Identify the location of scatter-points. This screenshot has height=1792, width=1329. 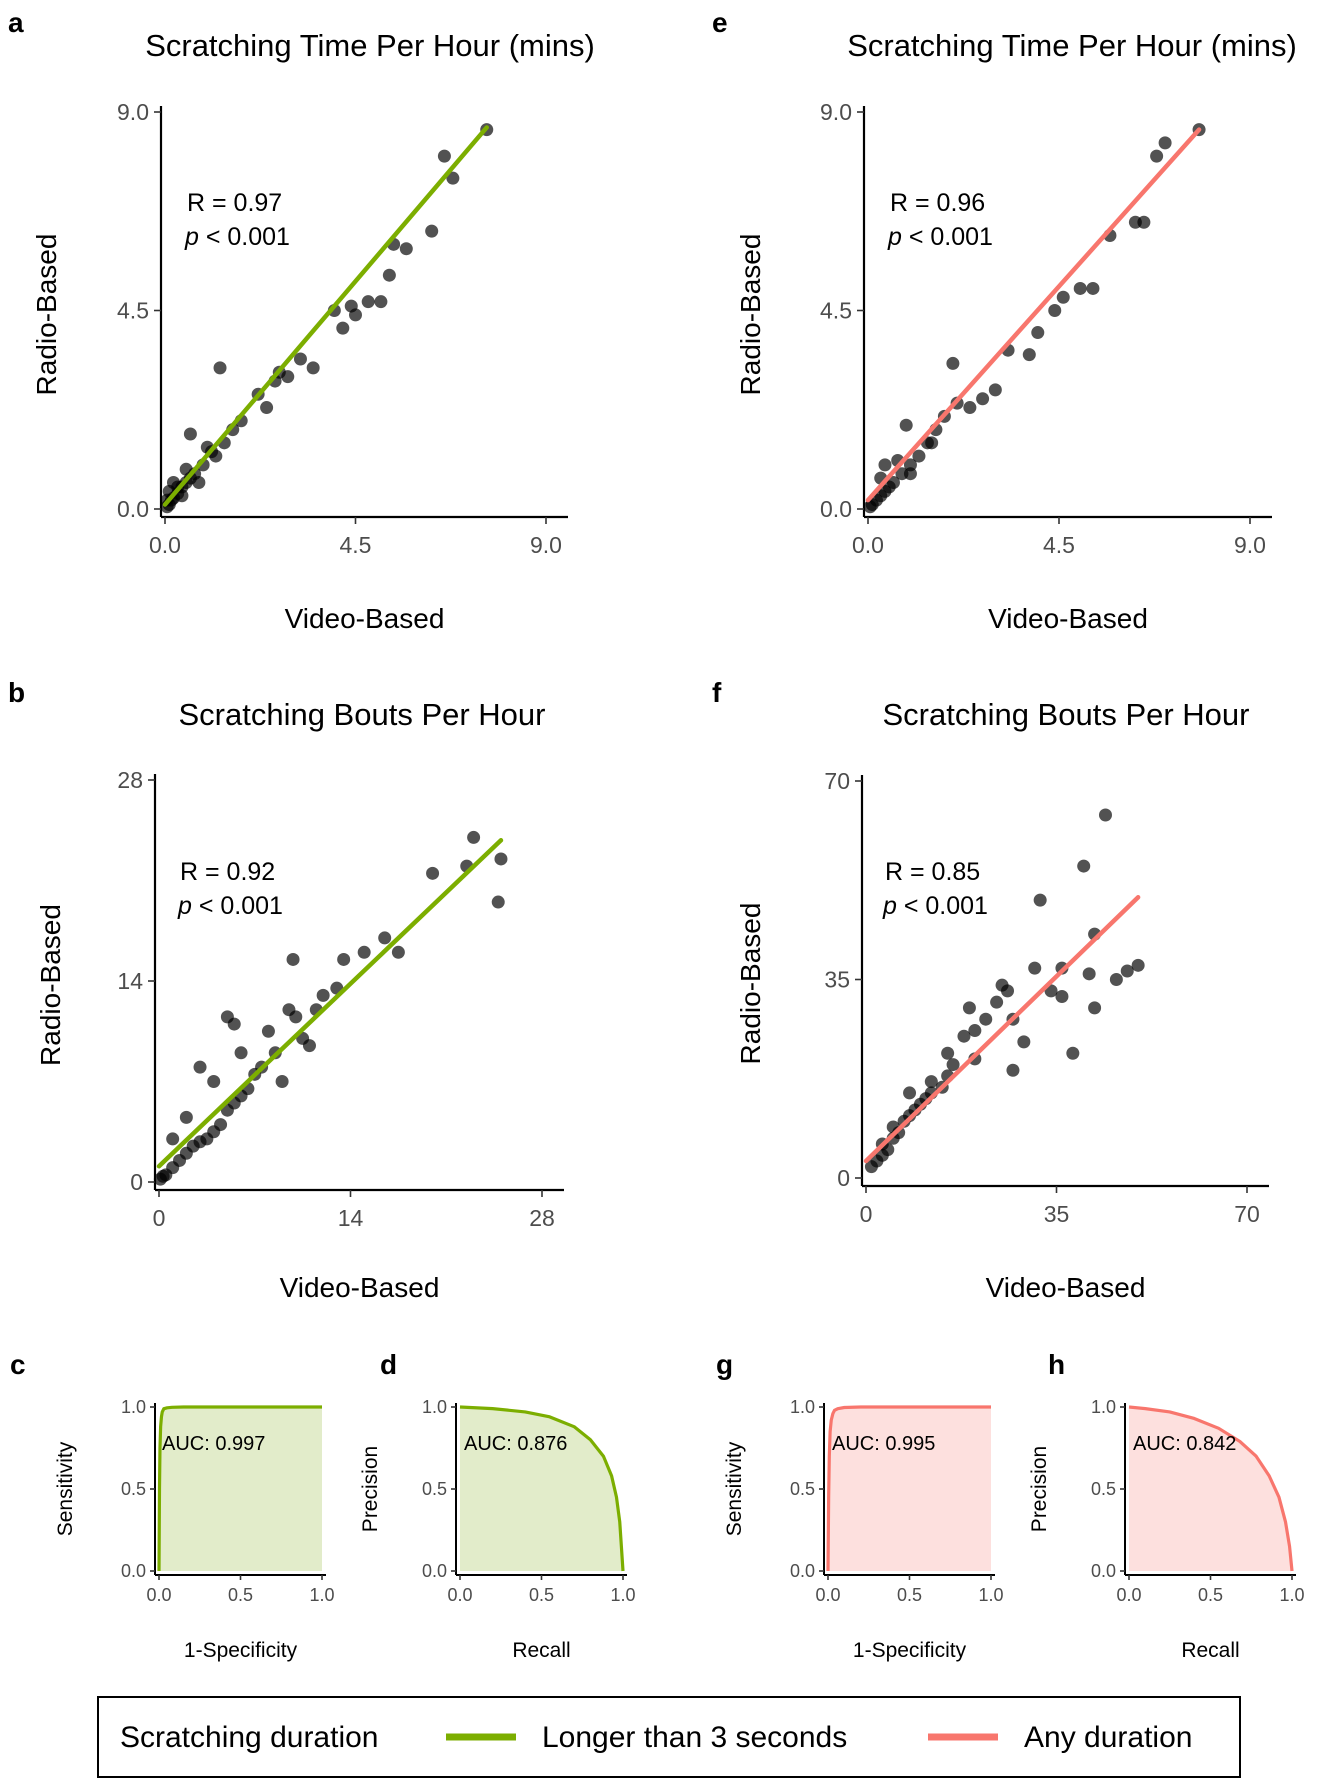
(327, 318).